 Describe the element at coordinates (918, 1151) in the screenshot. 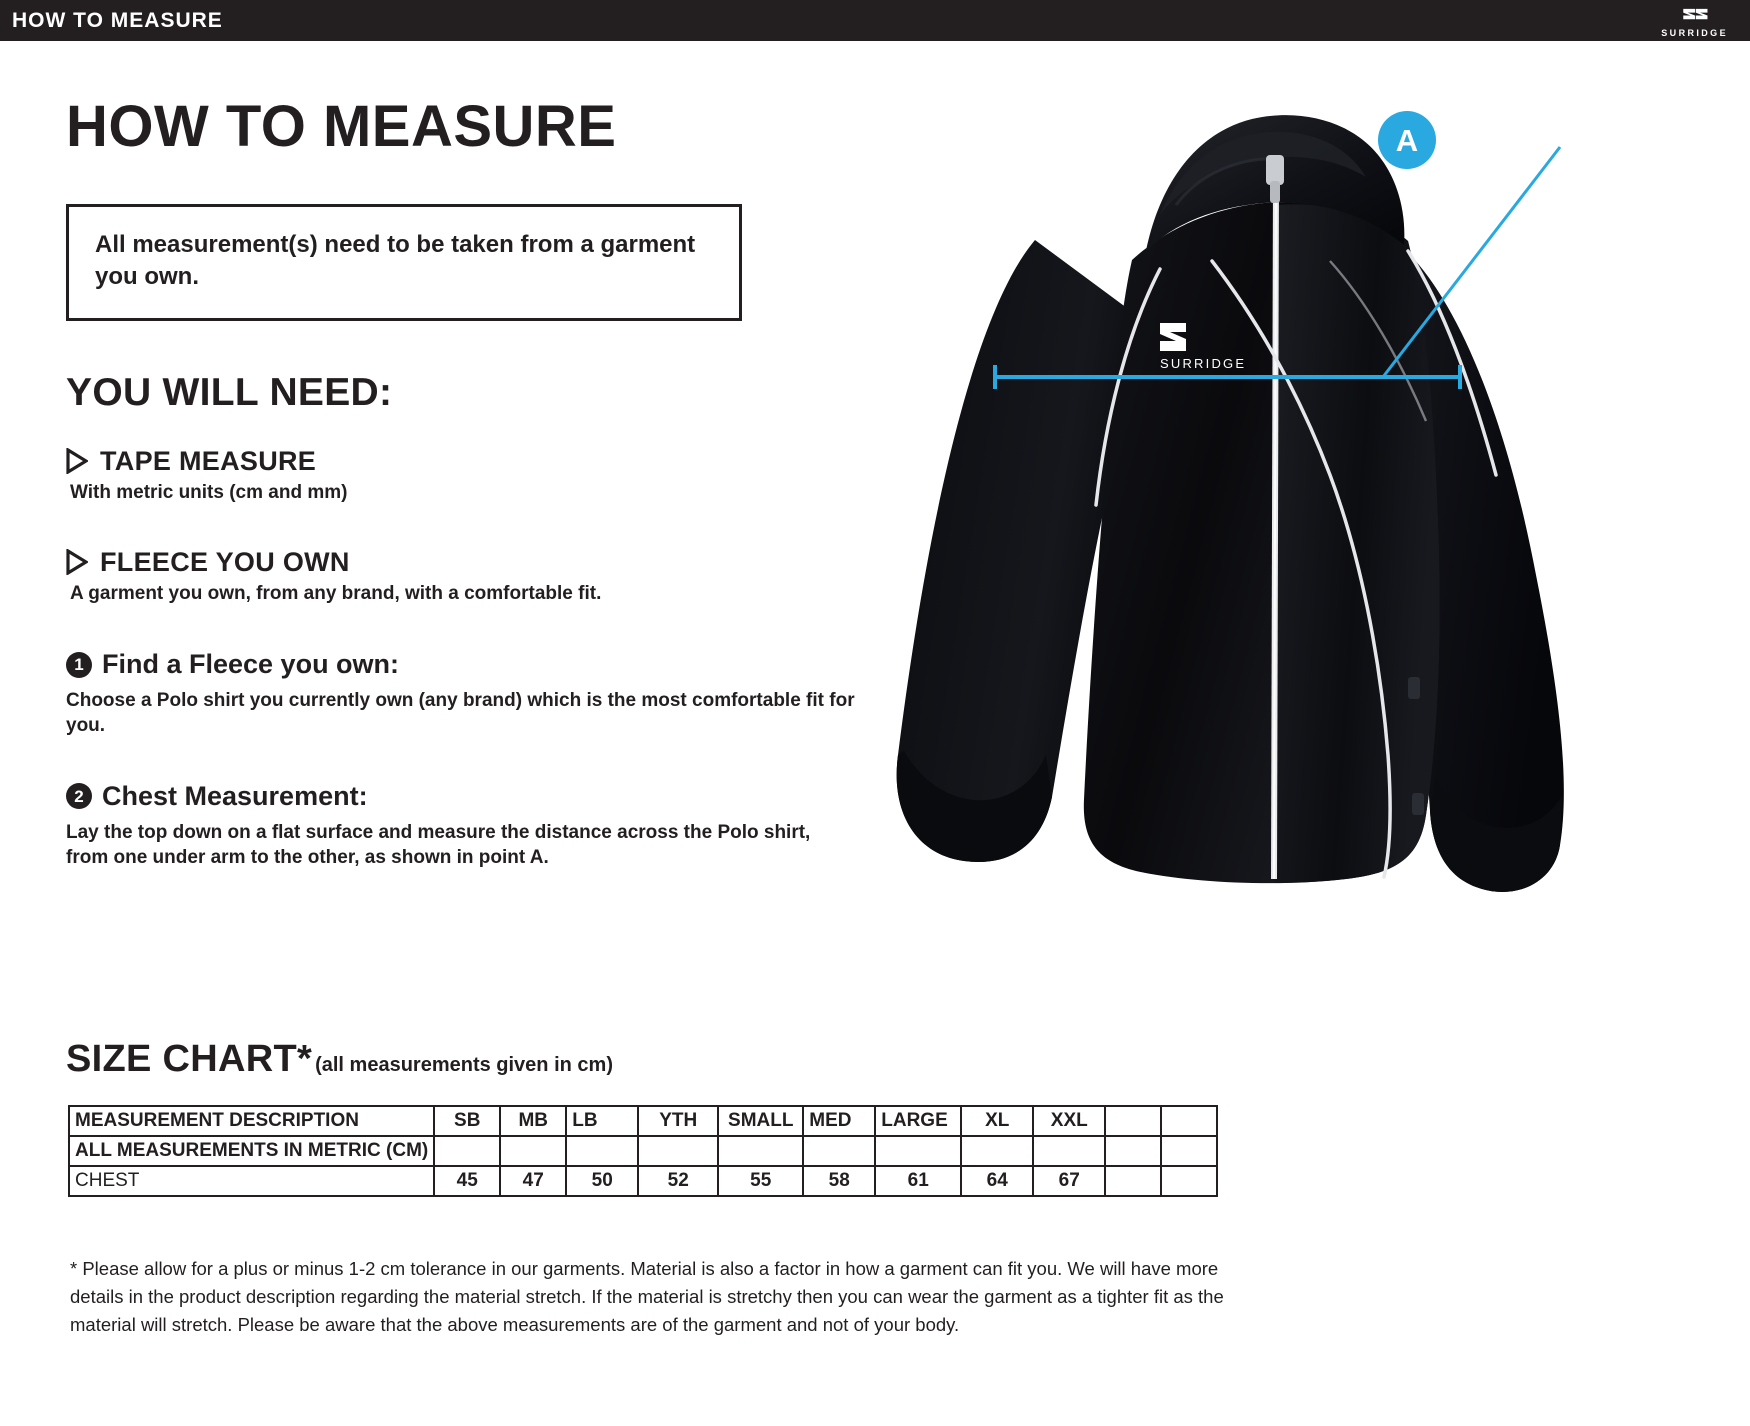

I see `cell-metric-large` at that location.